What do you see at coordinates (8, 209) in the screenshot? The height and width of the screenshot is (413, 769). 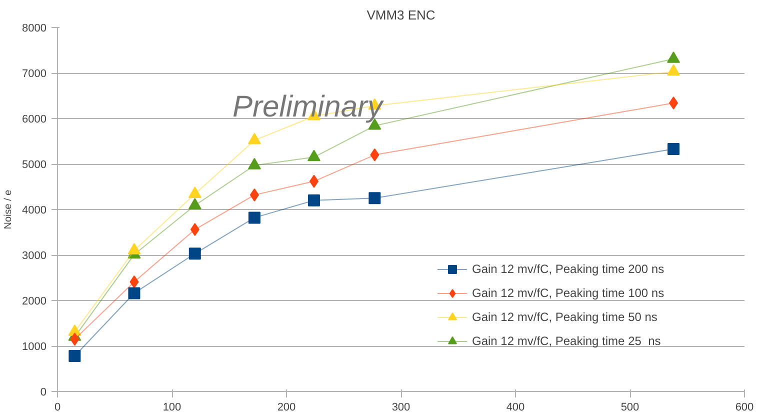 I see `y-axis-title: Noise / e` at bounding box center [8, 209].